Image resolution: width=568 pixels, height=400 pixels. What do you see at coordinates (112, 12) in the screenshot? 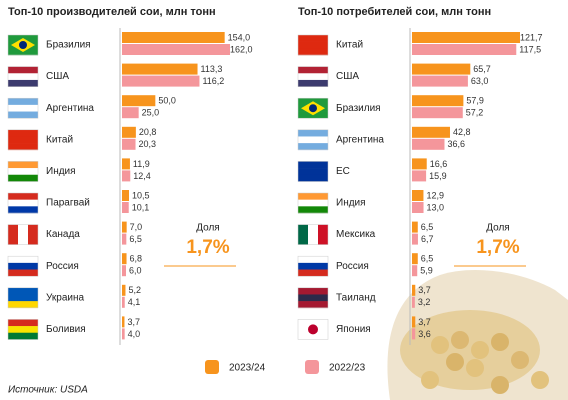
I see `chart-title: Топ-10 производителей сои, млн тонн` at bounding box center [112, 12].